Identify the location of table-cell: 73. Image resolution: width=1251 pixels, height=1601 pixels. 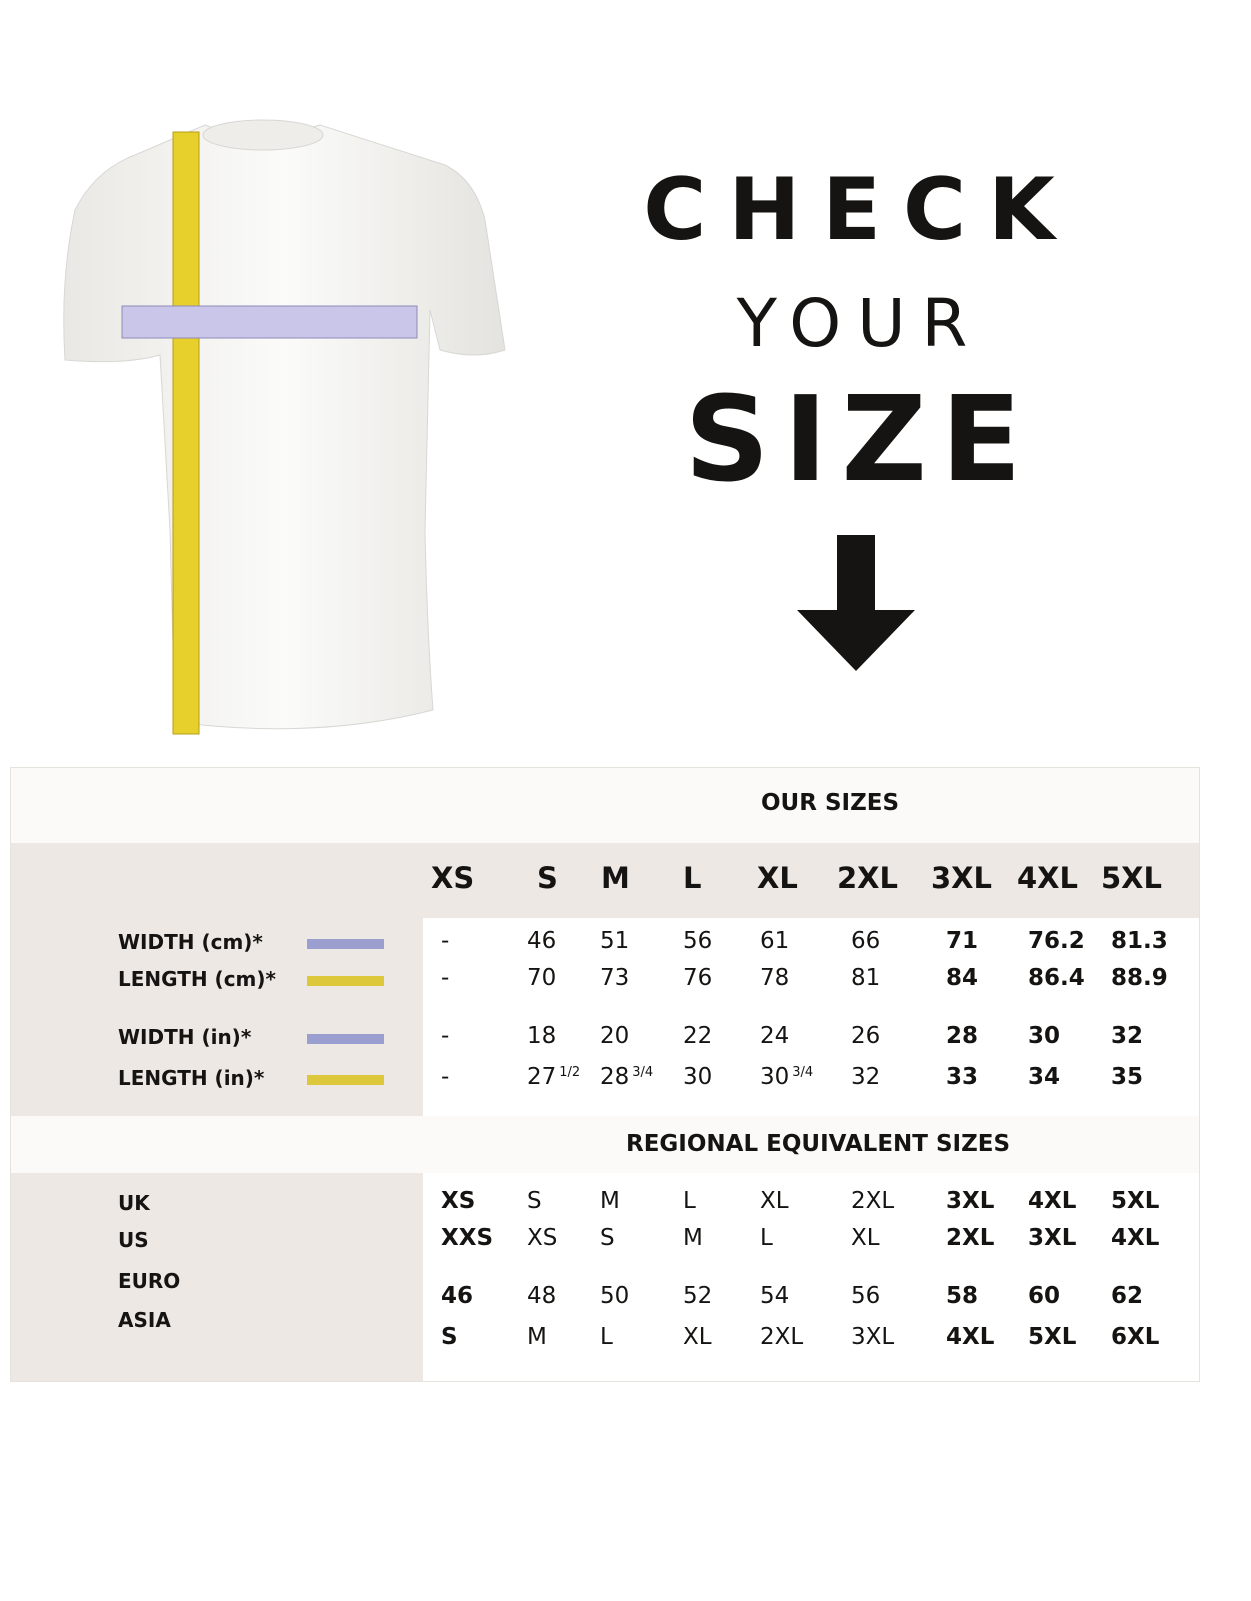
(614, 978).